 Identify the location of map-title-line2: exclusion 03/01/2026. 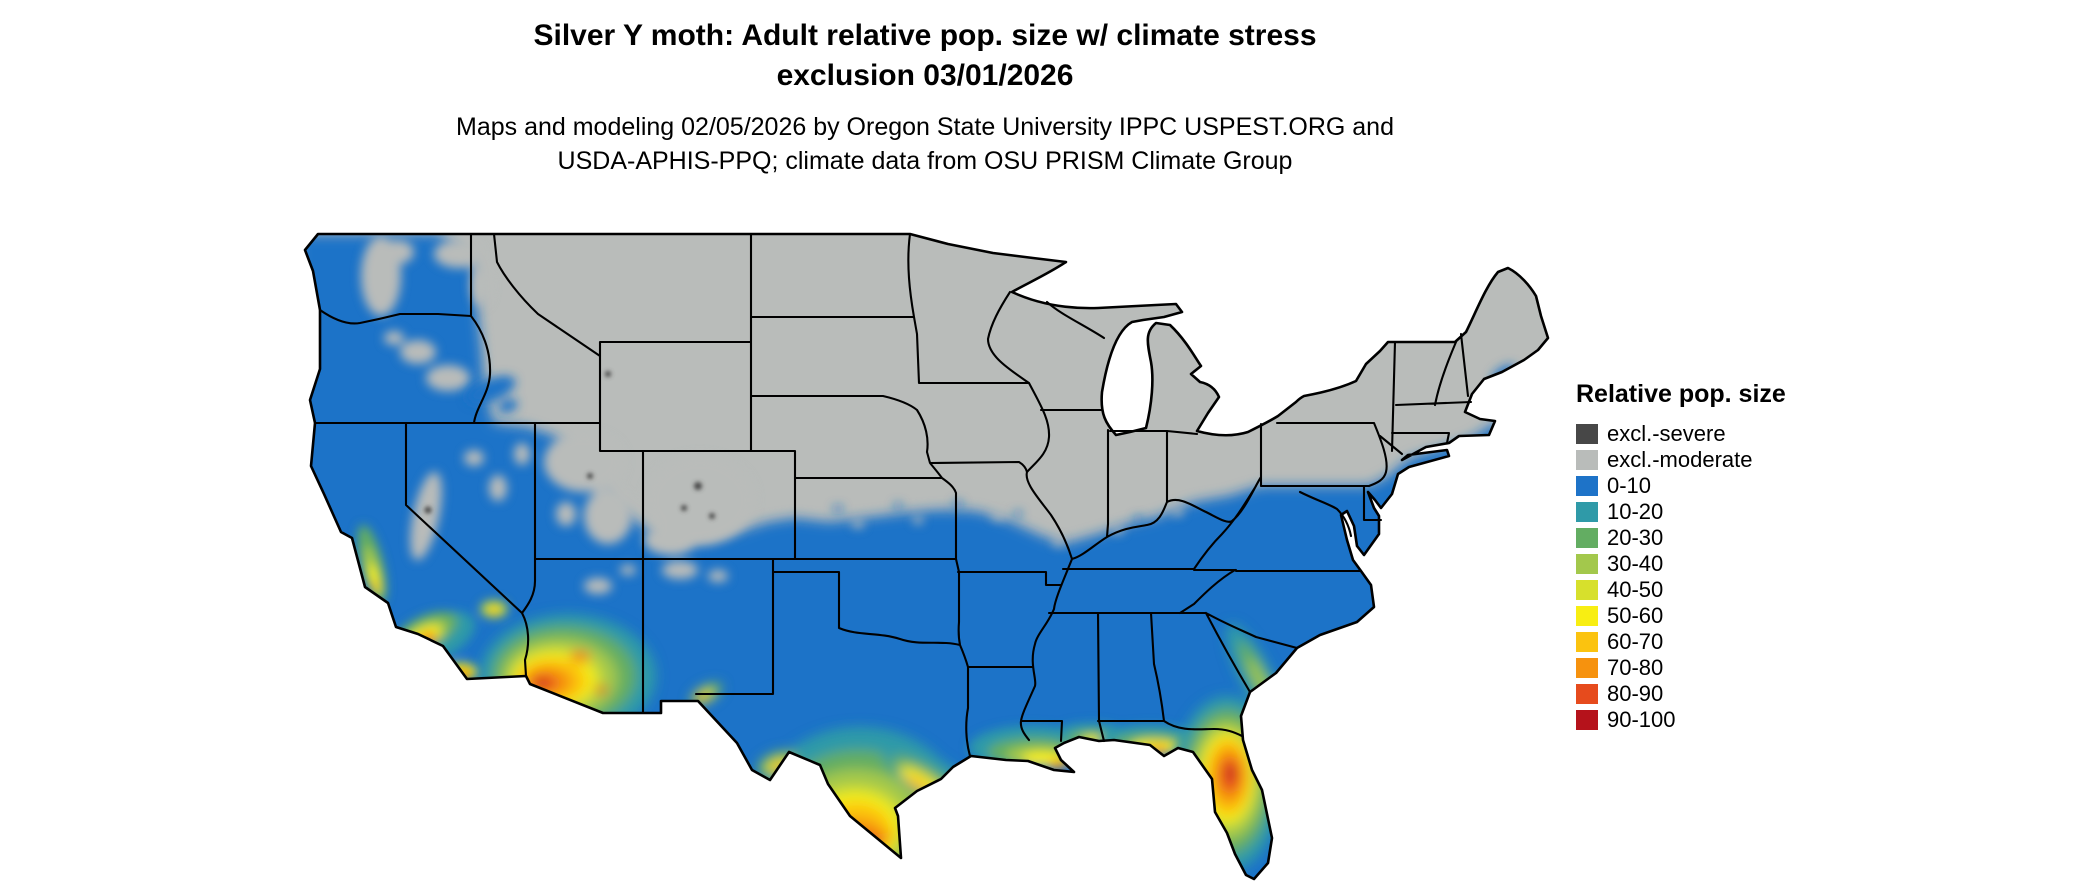
(925, 75).